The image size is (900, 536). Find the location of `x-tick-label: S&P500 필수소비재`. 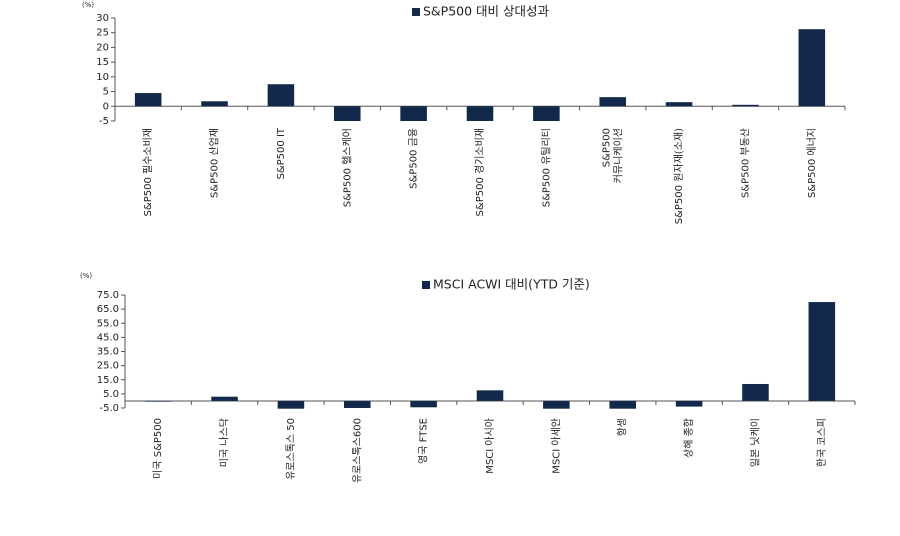

x-tick-label: S&P500 필수소비재 is located at coordinates (148, 172).